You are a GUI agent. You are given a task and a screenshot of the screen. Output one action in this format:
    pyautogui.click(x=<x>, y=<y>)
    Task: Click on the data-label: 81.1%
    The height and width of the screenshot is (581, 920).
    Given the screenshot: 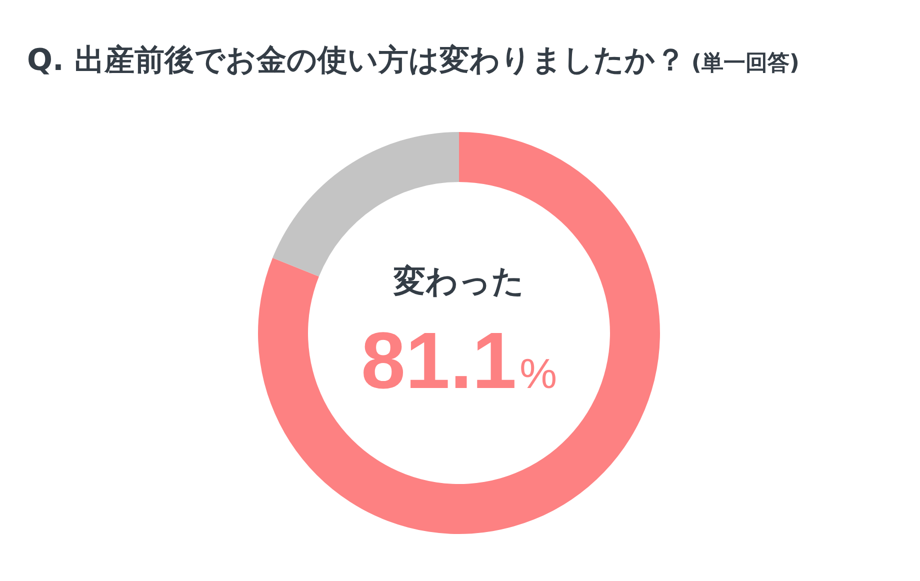 What is the action you would take?
    pyautogui.click(x=459, y=360)
    